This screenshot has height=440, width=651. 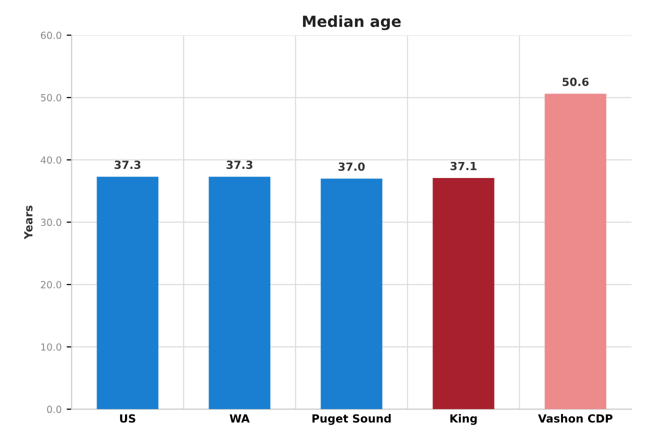 I want to click on y-tick-label: 20.0, so click(x=51, y=284).